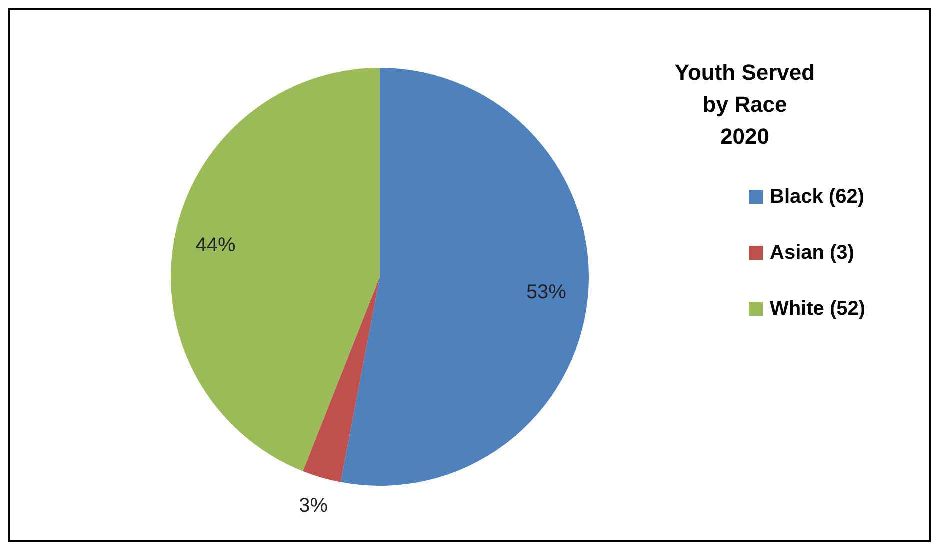 The image size is (939, 550). What do you see at coordinates (812, 253) in the screenshot?
I see `legend-label: Asian (3)` at bounding box center [812, 253].